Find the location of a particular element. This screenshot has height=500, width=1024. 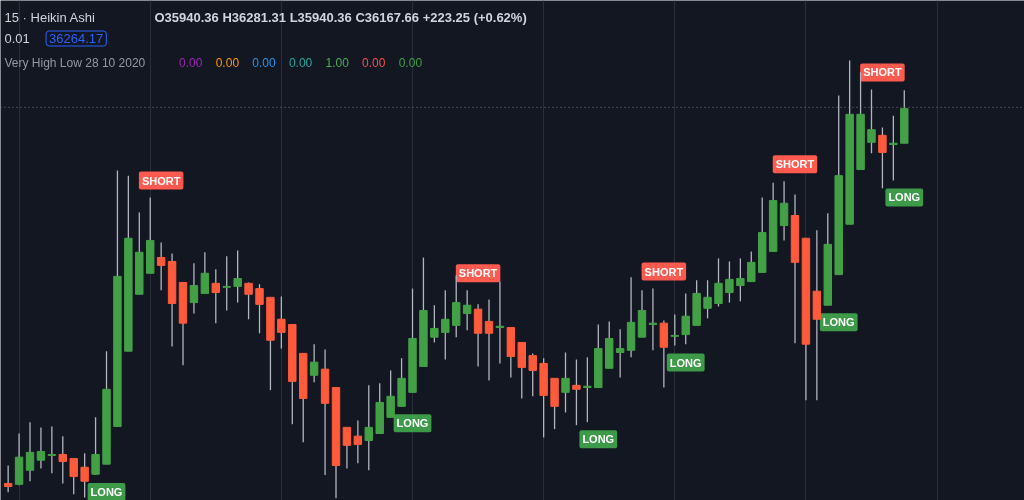

annotation: Very High Low 28 10 2020 is located at coordinates (75, 62).